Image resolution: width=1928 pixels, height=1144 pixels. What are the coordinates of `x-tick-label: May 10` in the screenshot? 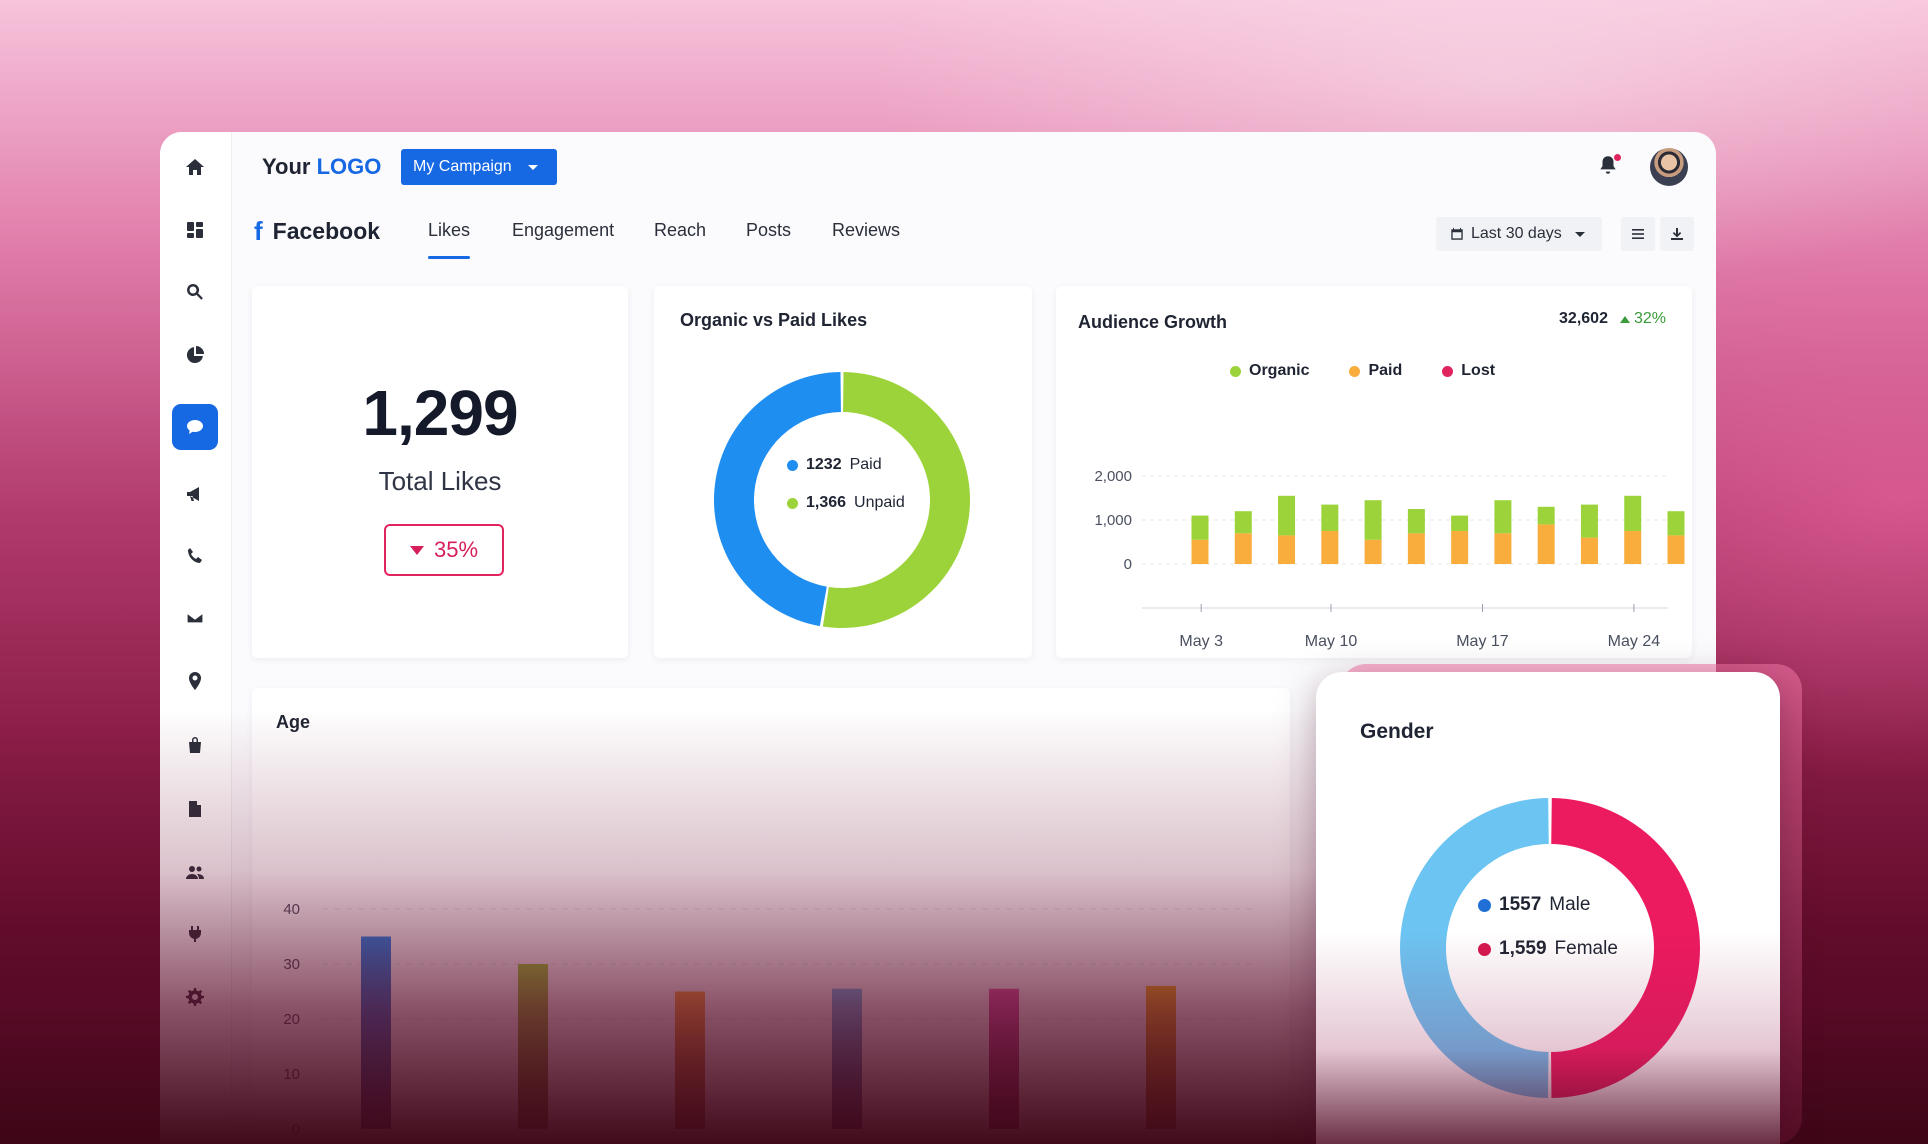 It's located at (1331, 641).